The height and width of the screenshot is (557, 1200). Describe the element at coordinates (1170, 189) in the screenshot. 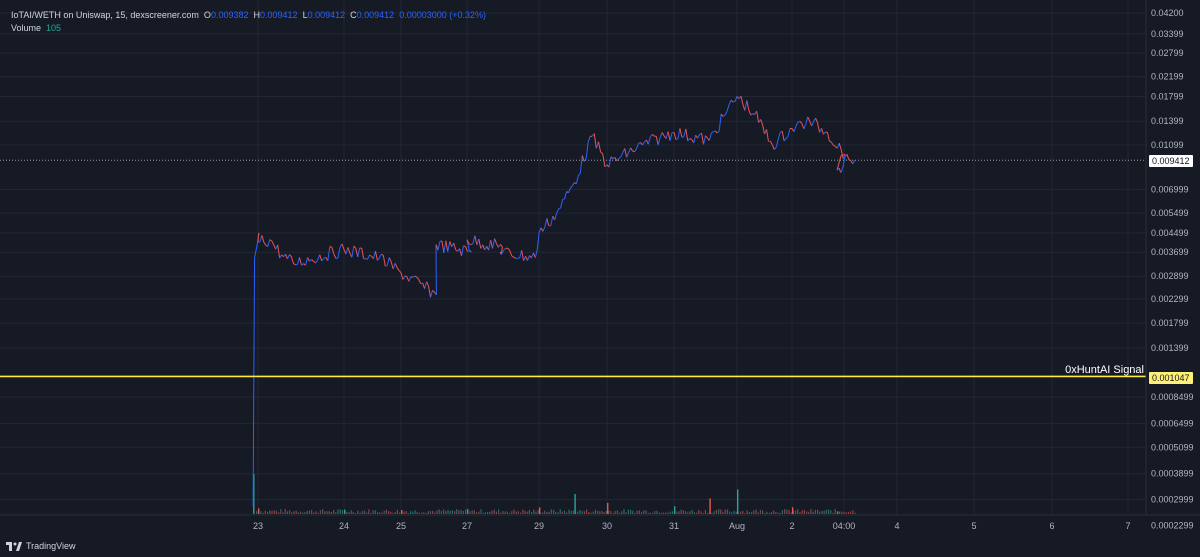

I see `price-tick-label: 0.006999` at that location.